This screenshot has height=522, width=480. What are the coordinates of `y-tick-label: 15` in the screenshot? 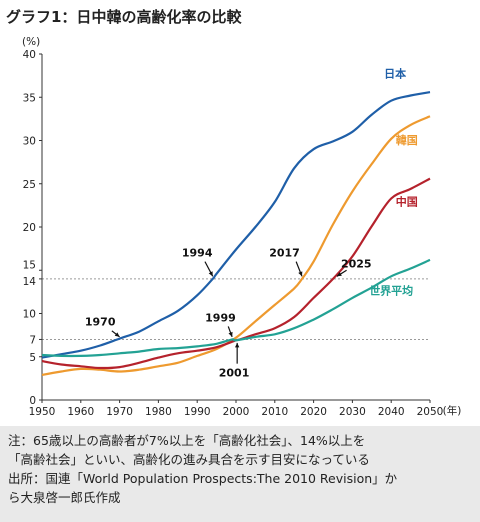 It's located at (29, 265).